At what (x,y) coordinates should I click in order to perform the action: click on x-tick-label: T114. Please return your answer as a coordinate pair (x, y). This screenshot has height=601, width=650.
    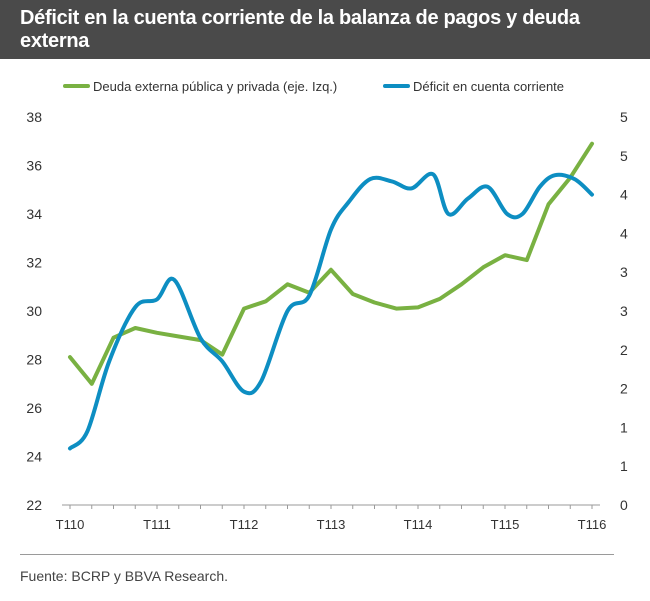
    Looking at the image, I should click on (418, 524).